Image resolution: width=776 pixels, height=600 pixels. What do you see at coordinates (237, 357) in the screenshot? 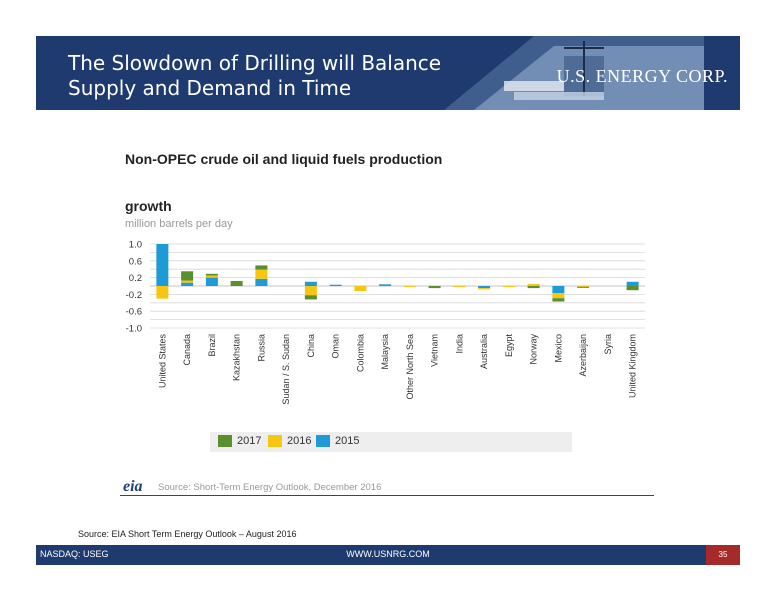
I see `x-tick-label: Kazakhstan` at bounding box center [237, 357].